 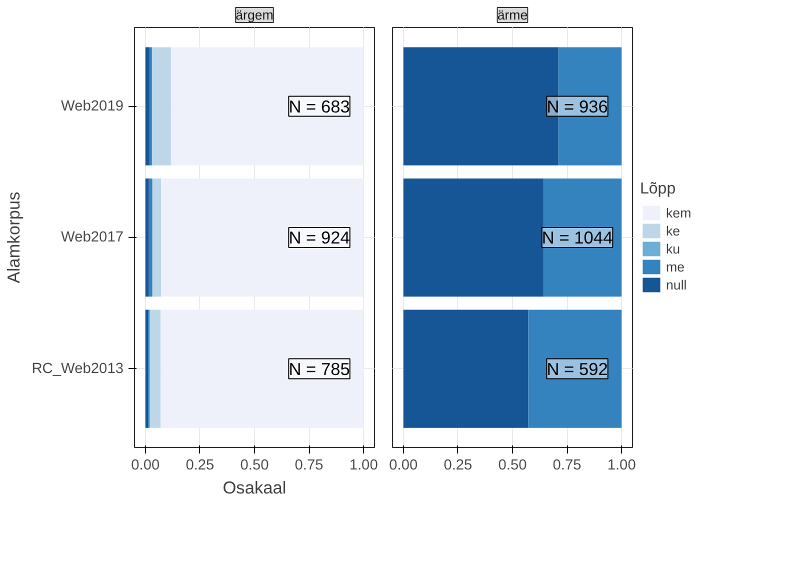 What do you see at coordinates (254, 488) in the screenshot?
I see `x-axis-title: Osakaal` at bounding box center [254, 488].